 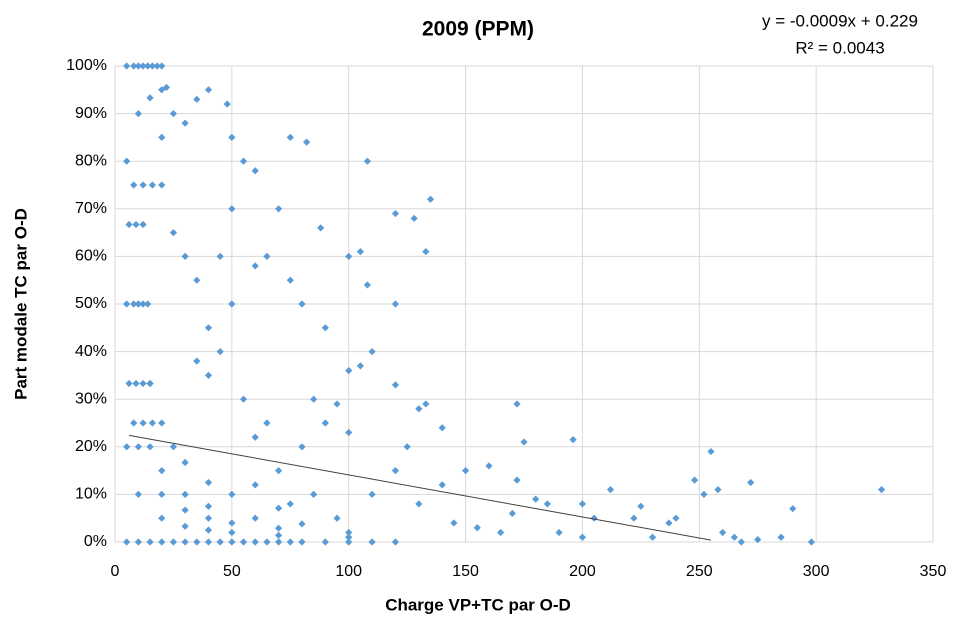 What do you see at coordinates (420, 487) in the screenshot?
I see `trendline` at bounding box center [420, 487].